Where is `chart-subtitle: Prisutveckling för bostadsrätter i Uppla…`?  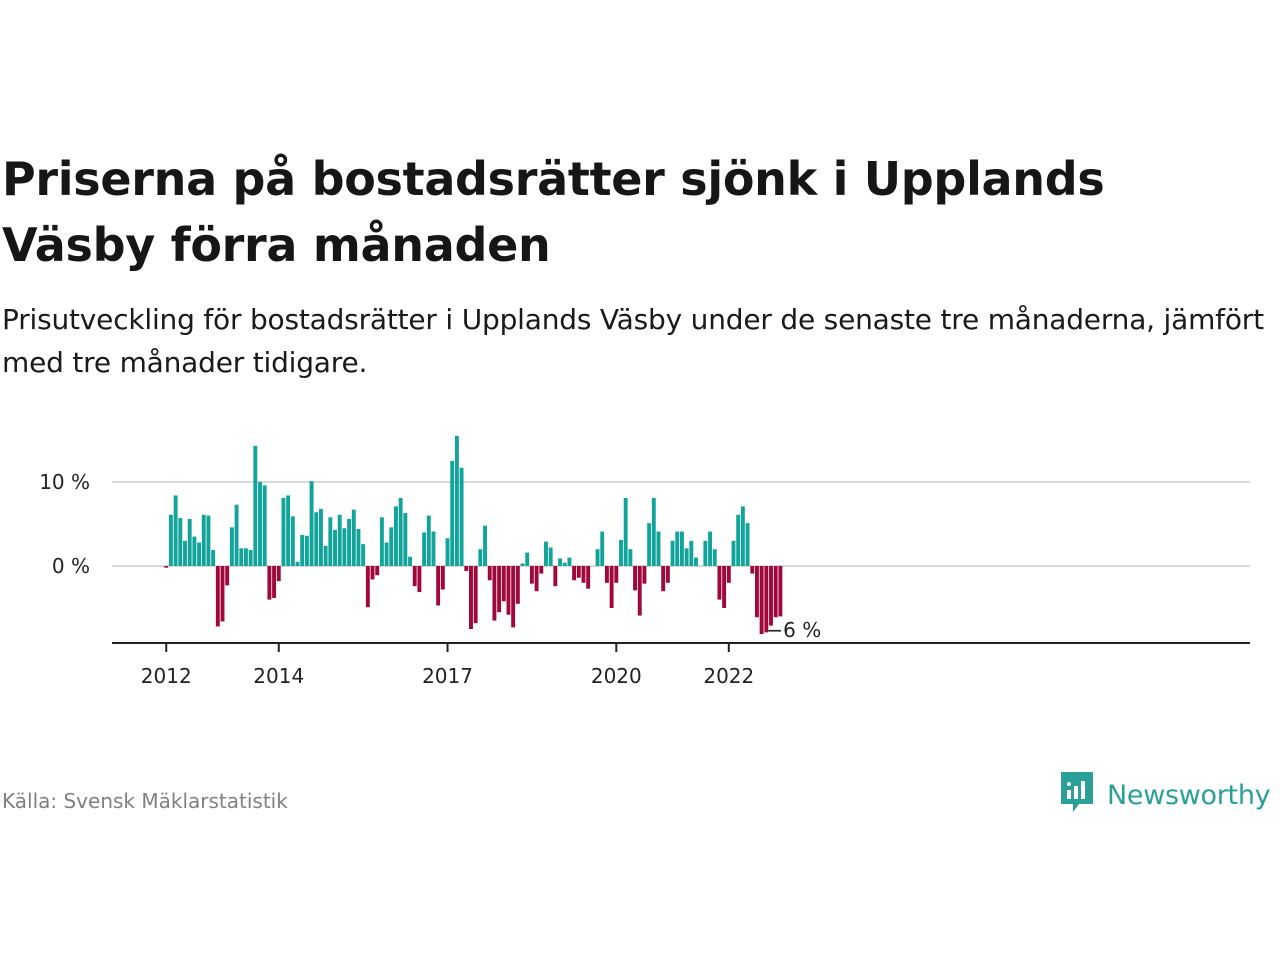 chart-subtitle: Prisutveckling för bostadsrätter i Uppla… is located at coordinates (633, 341).